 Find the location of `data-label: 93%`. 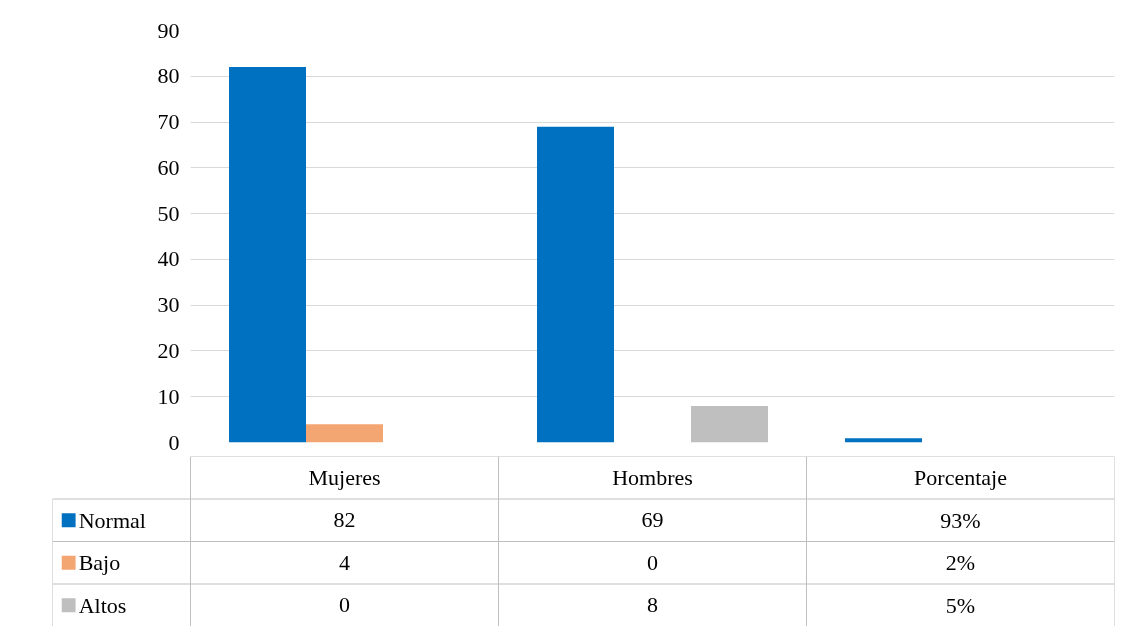

data-label: 93% is located at coordinates (960, 520).